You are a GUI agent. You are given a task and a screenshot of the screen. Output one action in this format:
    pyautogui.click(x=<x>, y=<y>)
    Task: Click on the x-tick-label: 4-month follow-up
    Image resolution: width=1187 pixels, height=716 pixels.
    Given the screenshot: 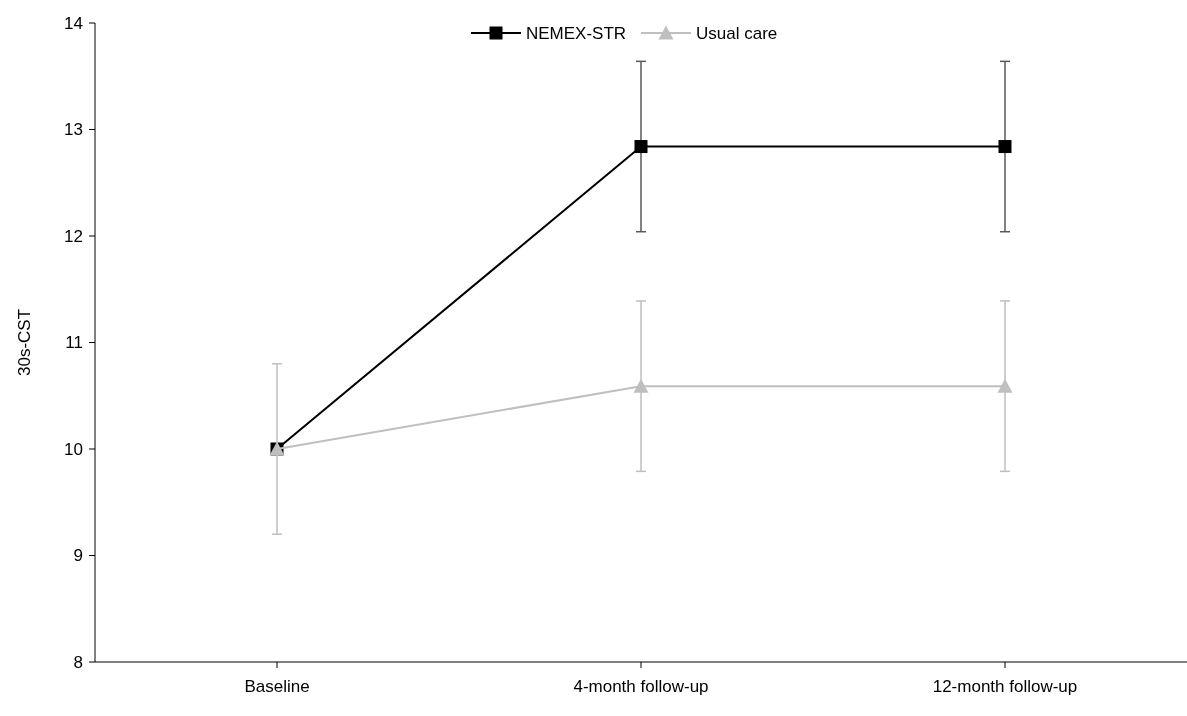 What is the action you would take?
    pyautogui.click(x=641, y=686)
    